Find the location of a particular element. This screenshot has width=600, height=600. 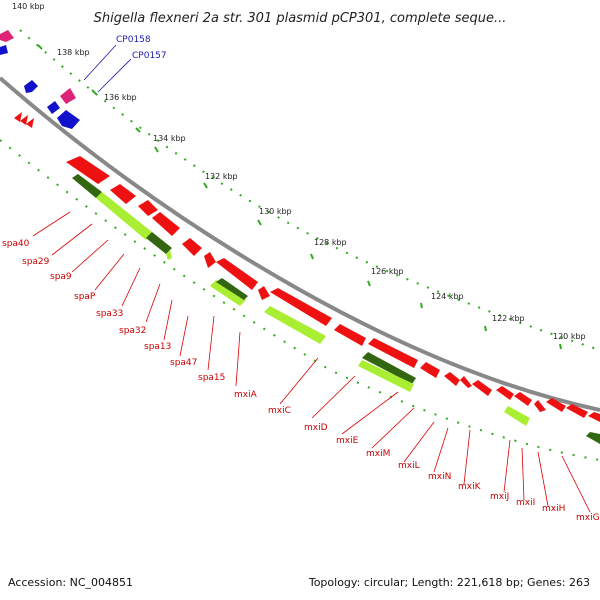

gene-label: mxiA is located at coordinates (246, 395).